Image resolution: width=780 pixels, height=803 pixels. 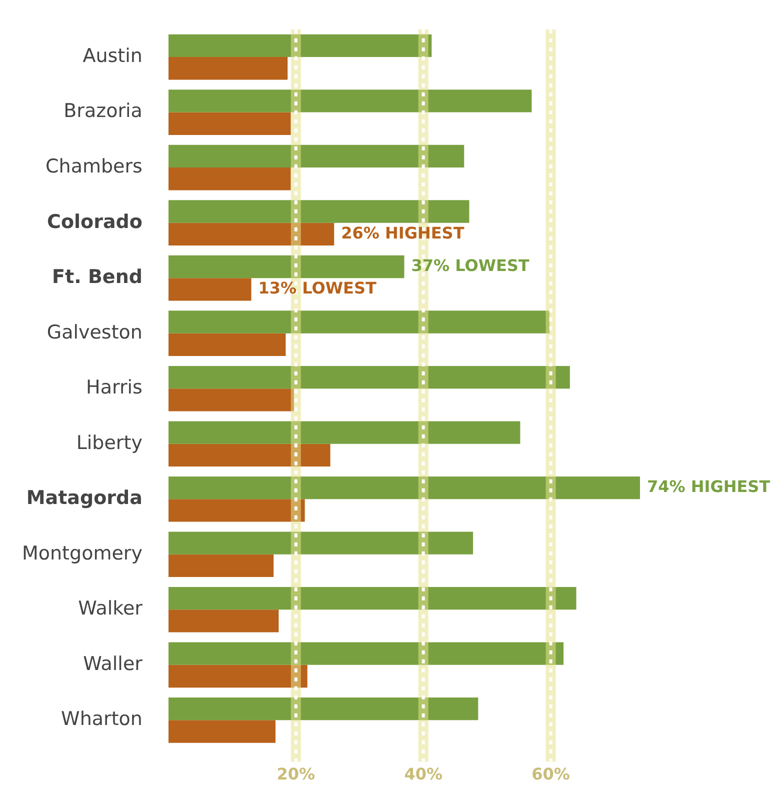 I want to click on y-tick-label: Wharton, so click(x=101, y=719).